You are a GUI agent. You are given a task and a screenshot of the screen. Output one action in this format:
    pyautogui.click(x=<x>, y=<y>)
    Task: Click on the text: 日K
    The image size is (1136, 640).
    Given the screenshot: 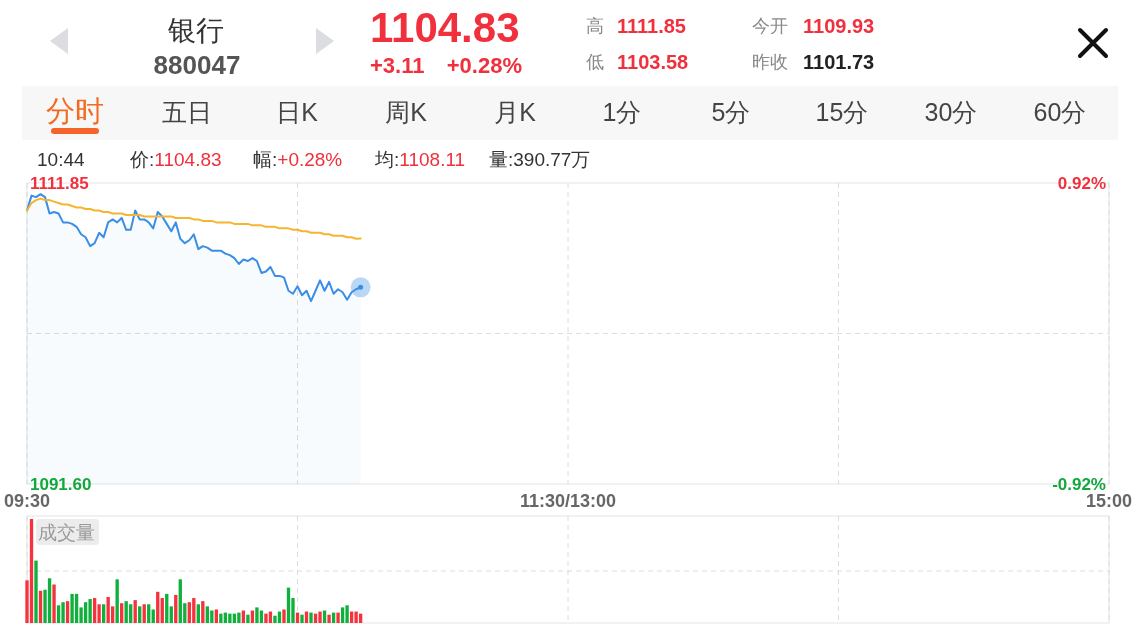 What is the action you would take?
    pyautogui.click(x=297, y=112)
    